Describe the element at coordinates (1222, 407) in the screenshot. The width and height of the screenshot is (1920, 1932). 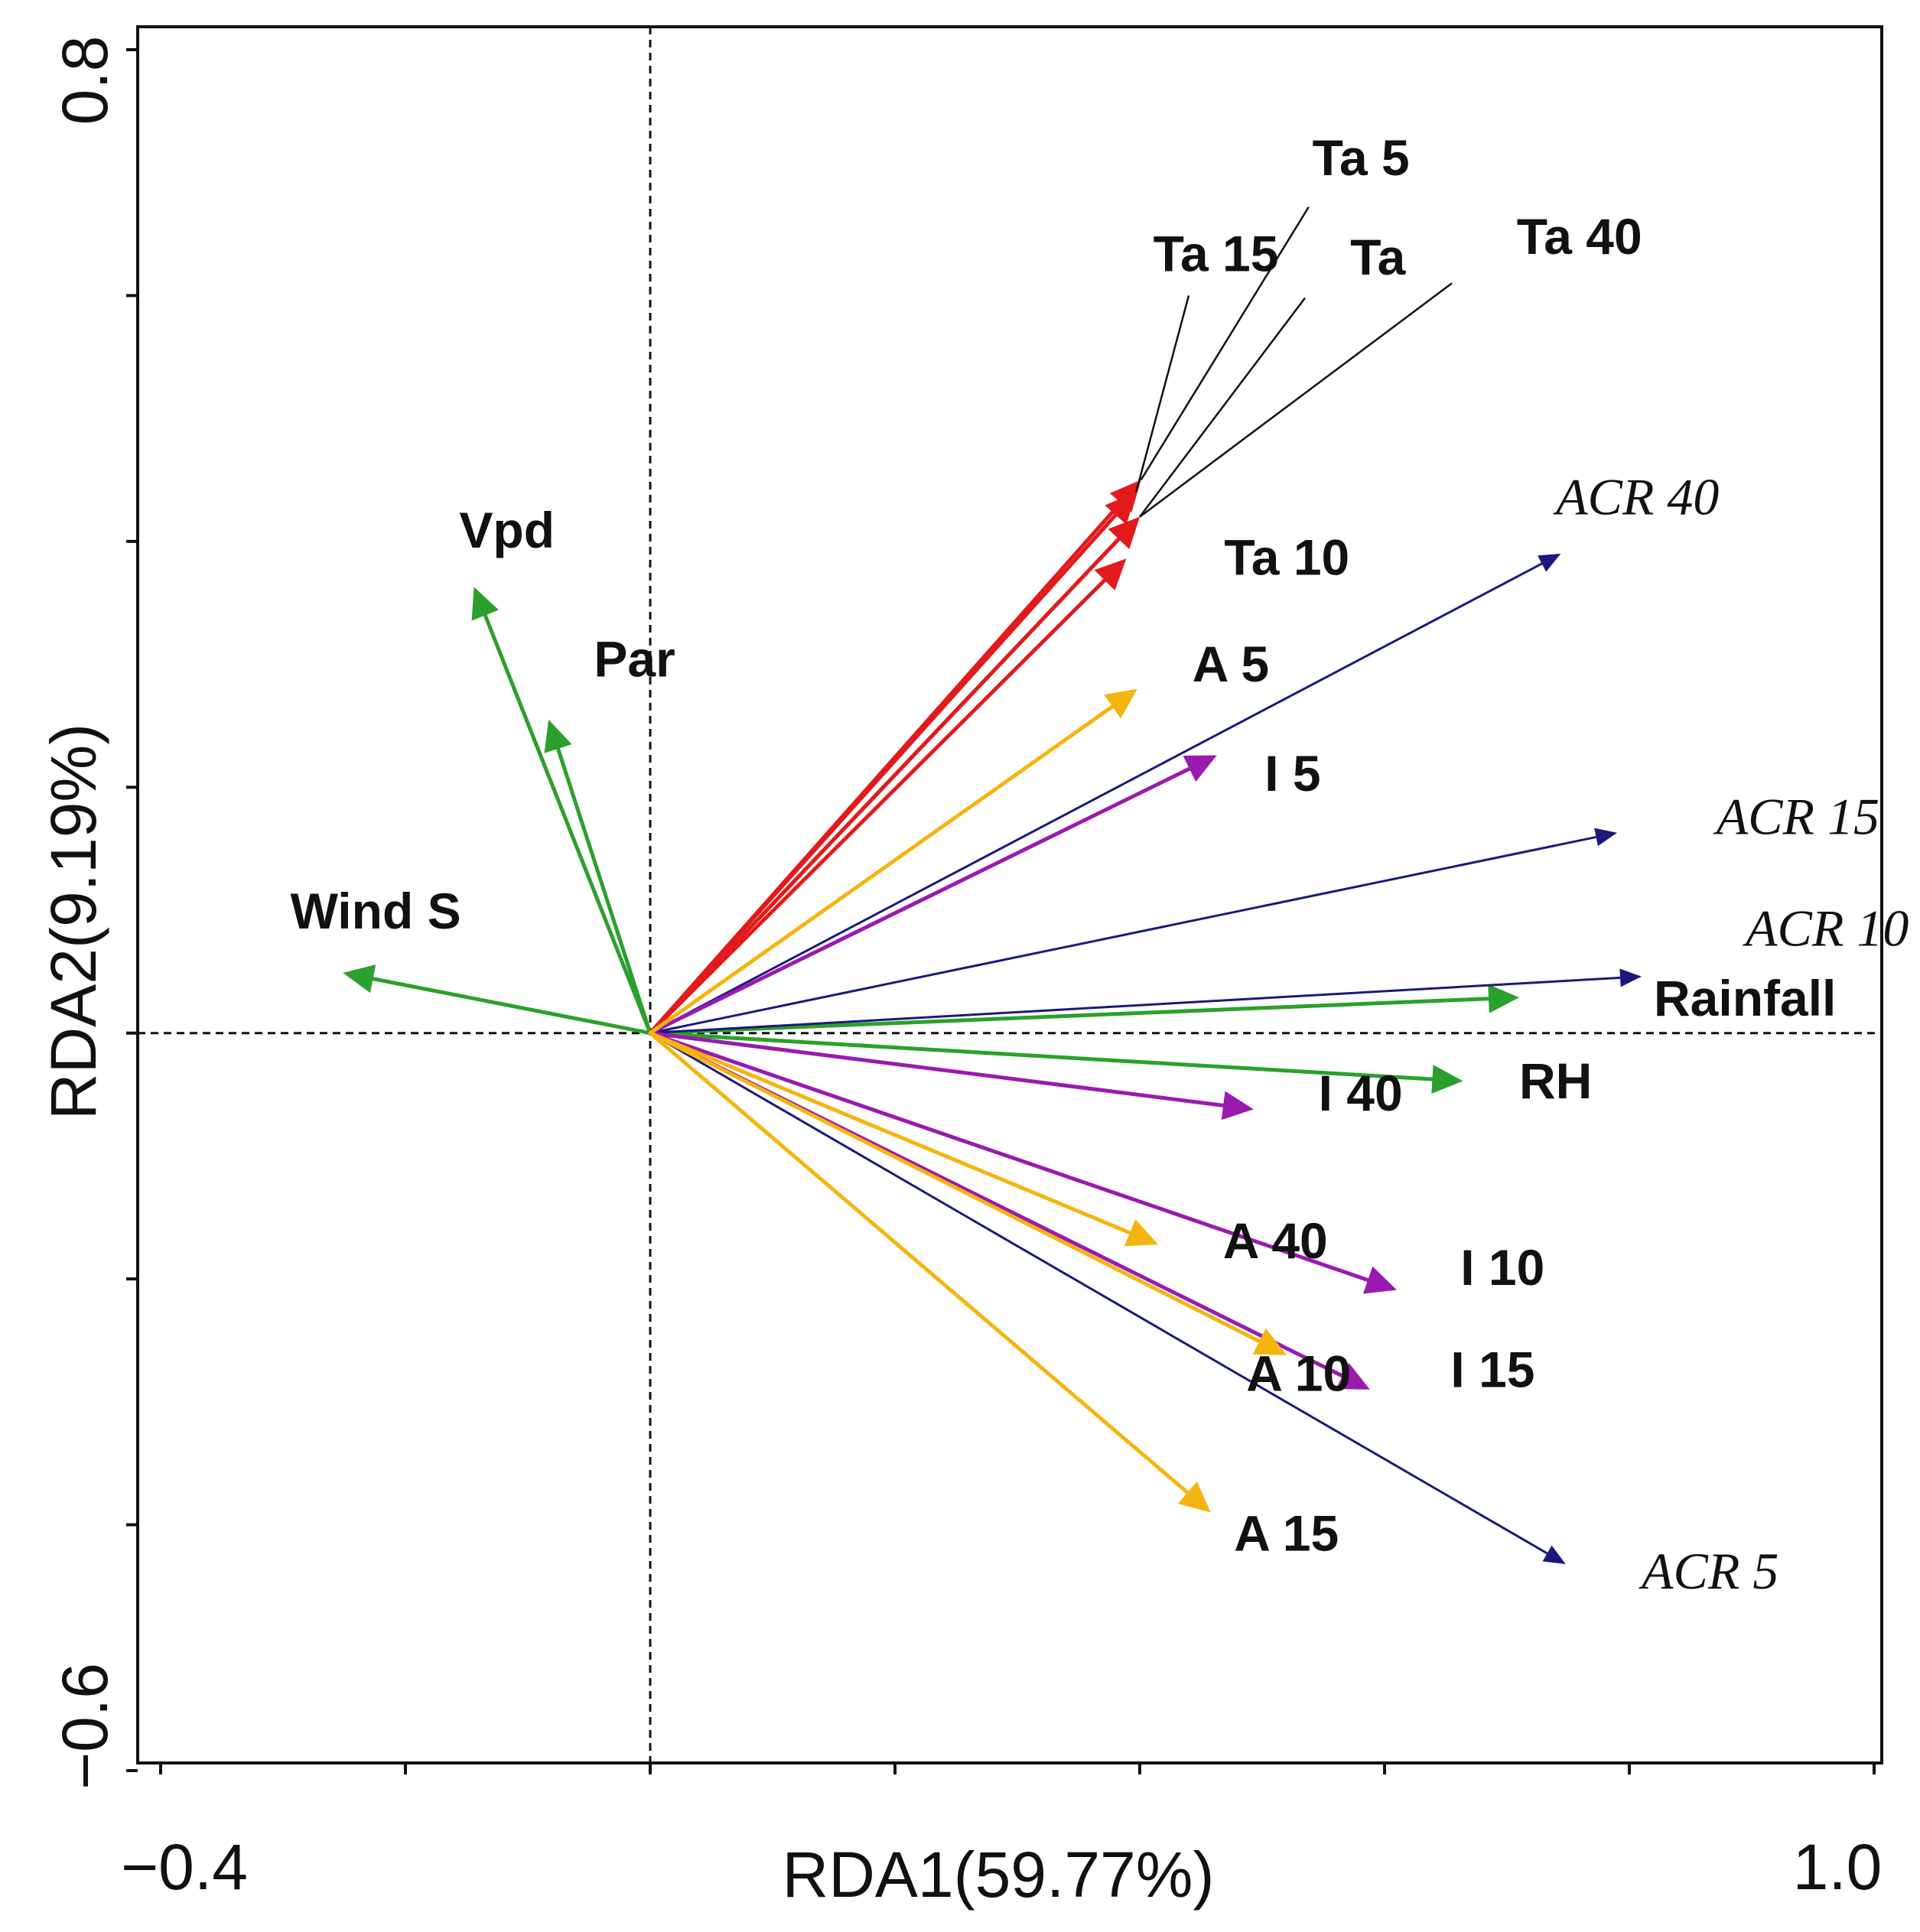
I see `leader-line-ta` at that location.